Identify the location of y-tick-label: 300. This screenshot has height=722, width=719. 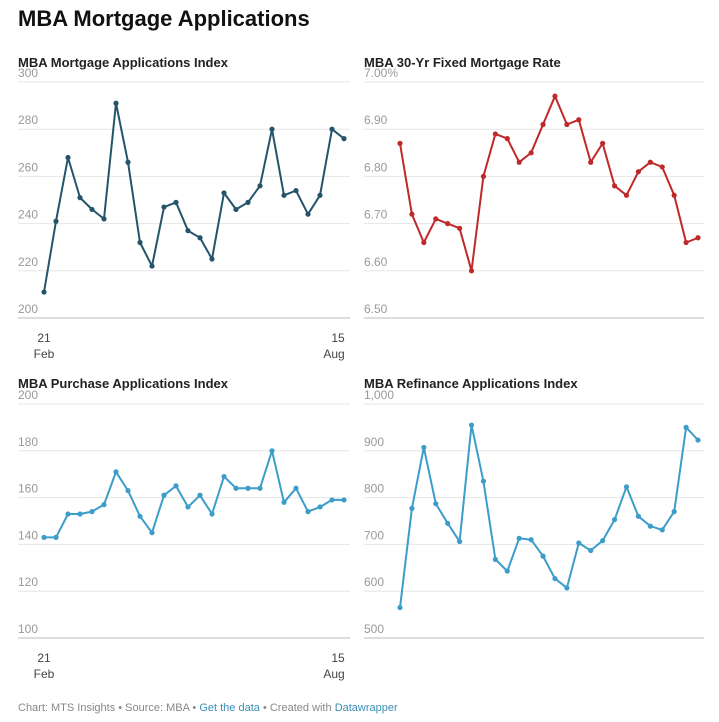
(28, 73).